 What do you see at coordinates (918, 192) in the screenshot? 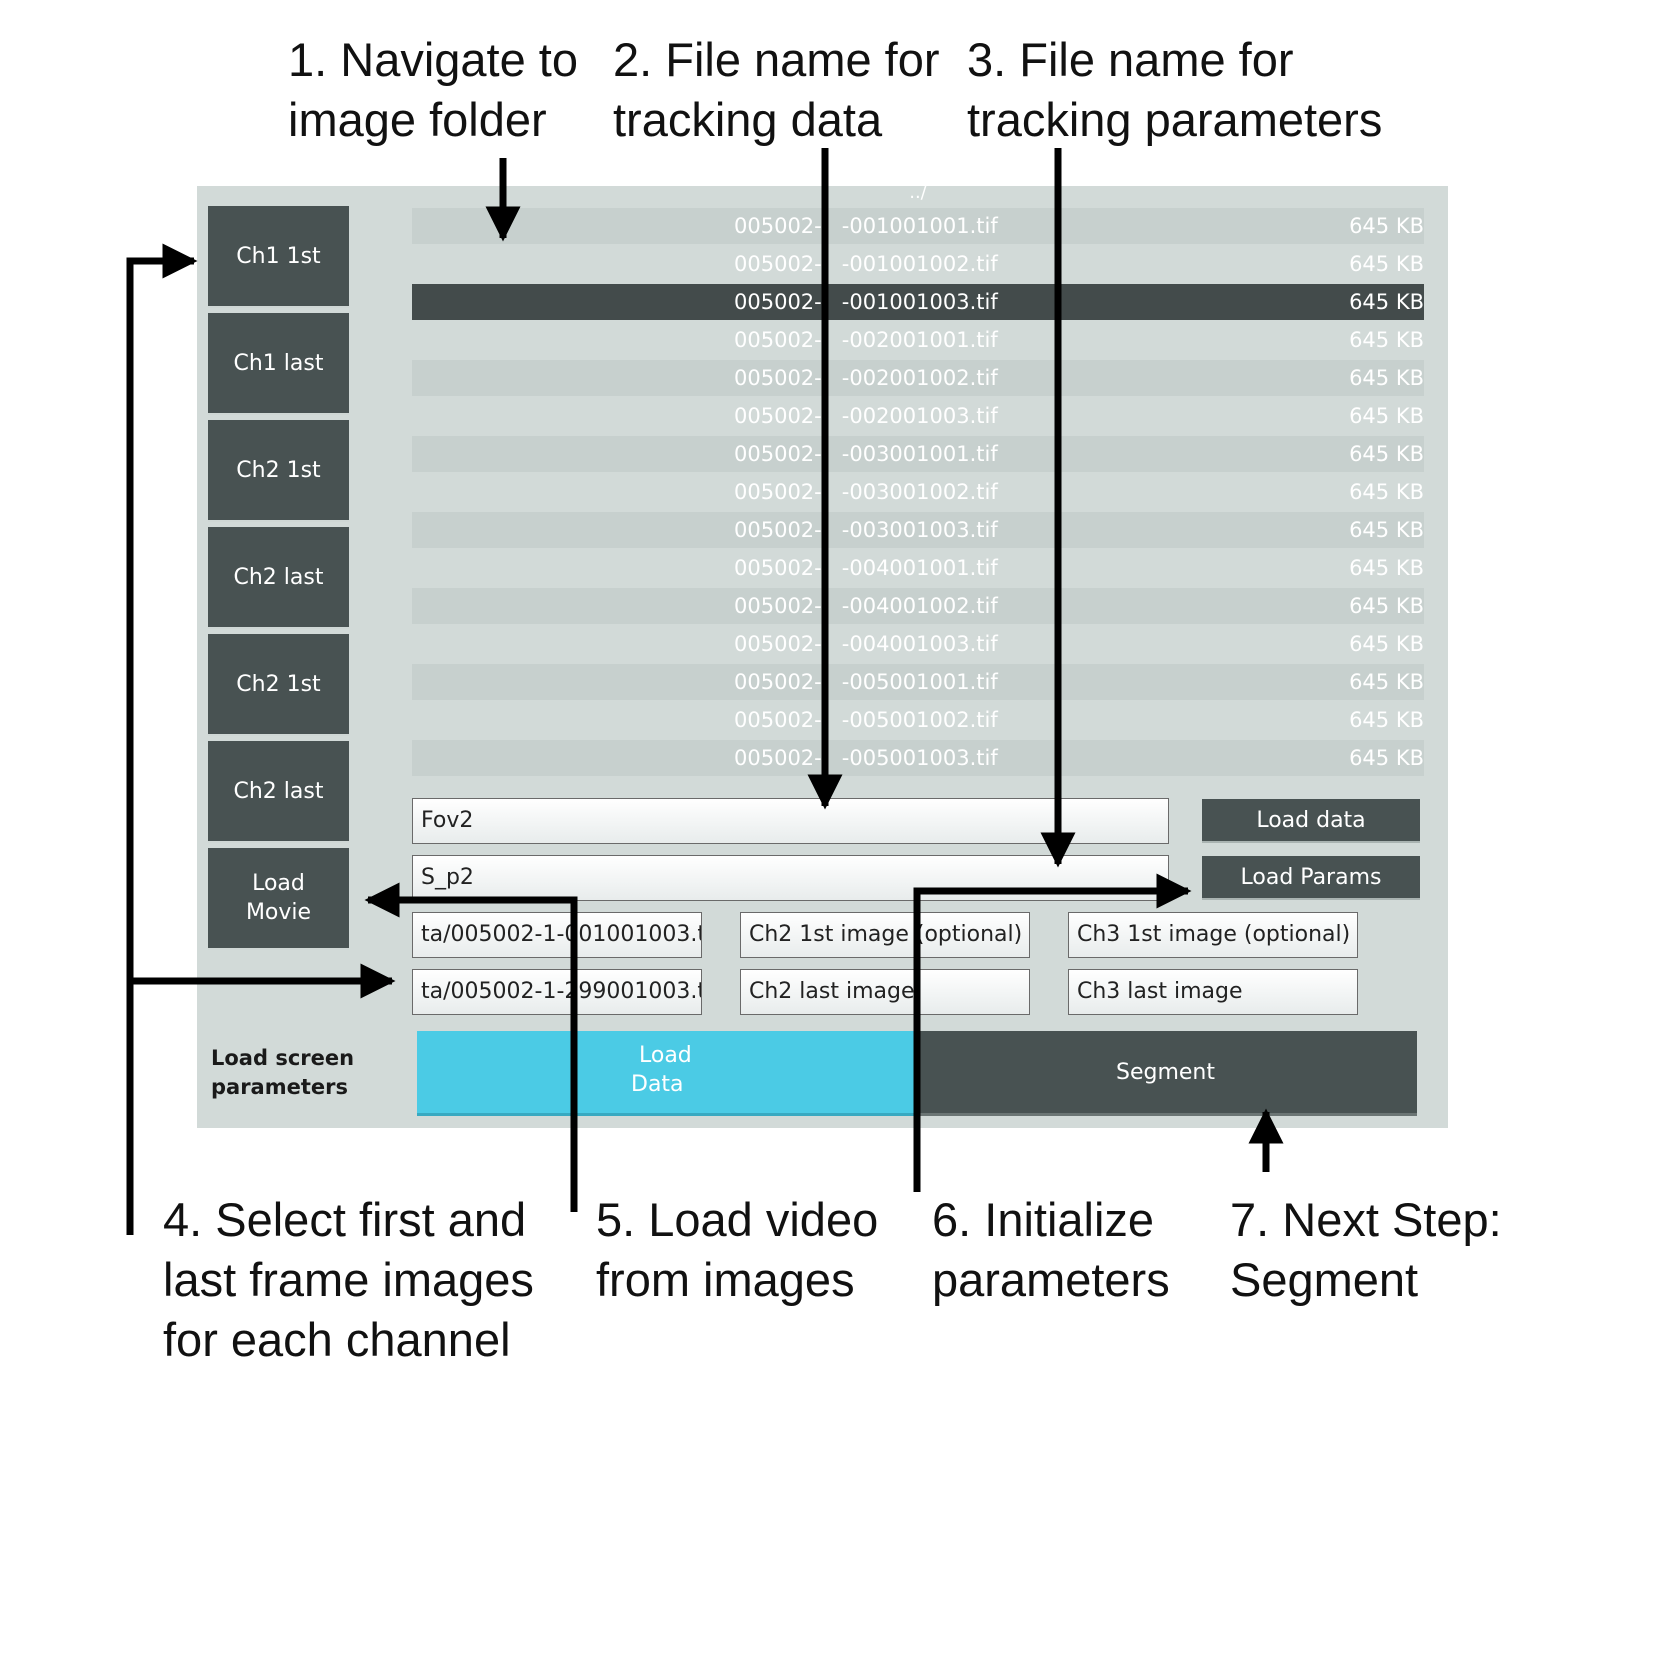
I see `parent-directory-item: ../` at bounding box center [918, 192].